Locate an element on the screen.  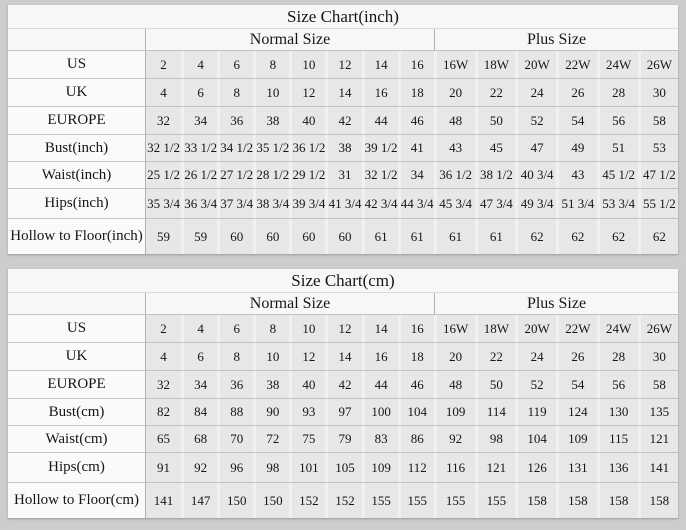
size-cell: 42 is located at coordinates (343, 384).